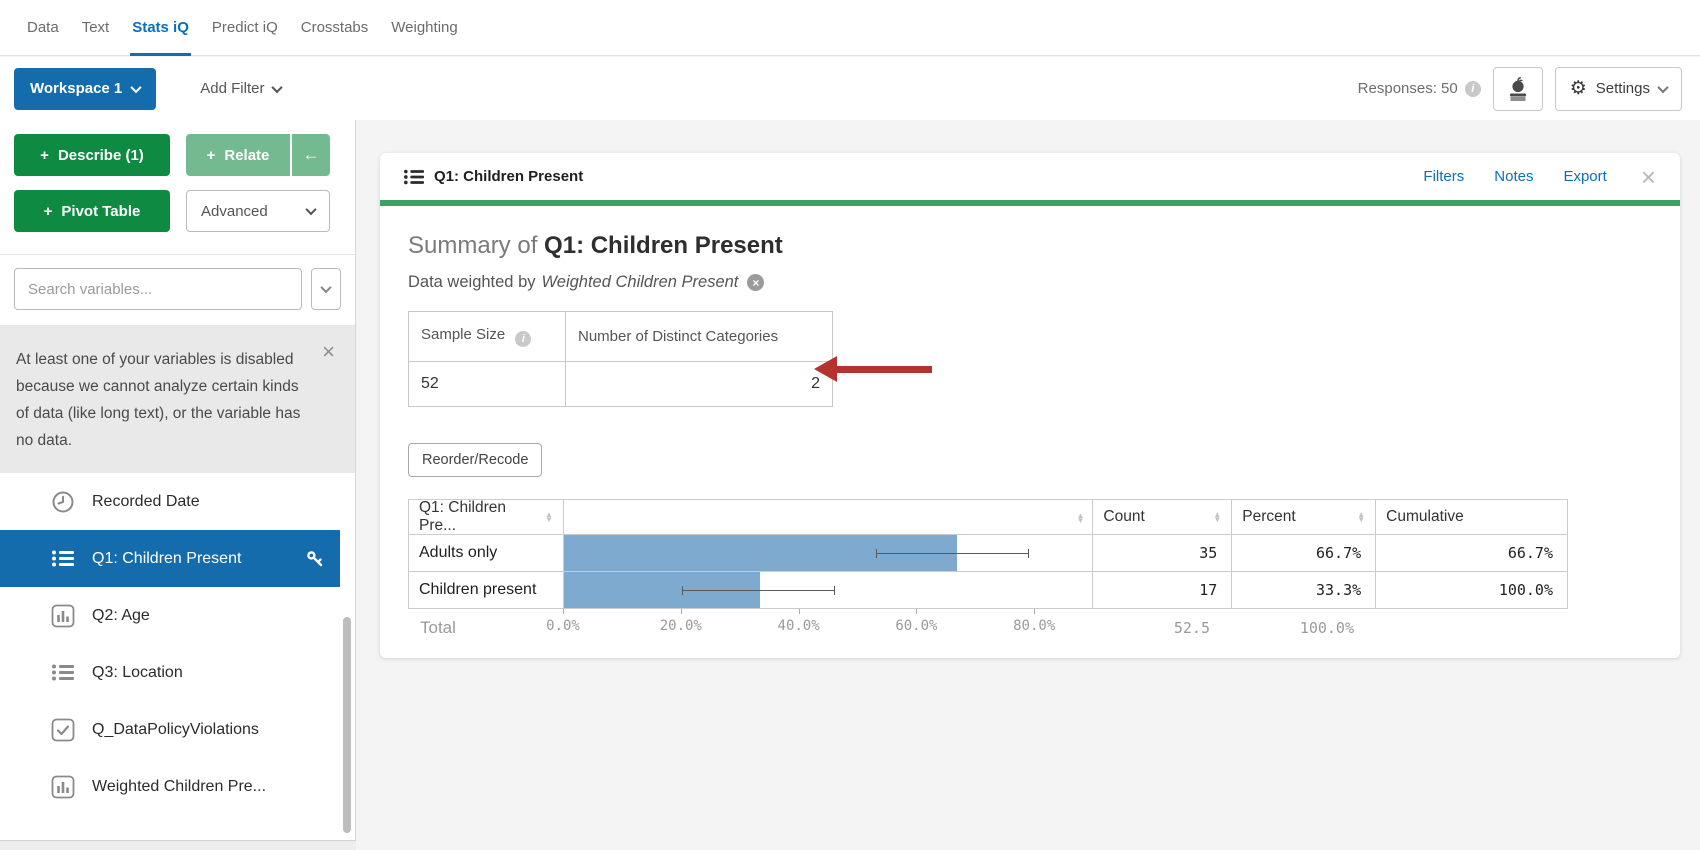 Image resolution: width=1700 pixels, height=850 pixels. Describe the element at coordinates (1034, 626) in the screenshot. I see `axis-tick-label: 80.0%` at that location.